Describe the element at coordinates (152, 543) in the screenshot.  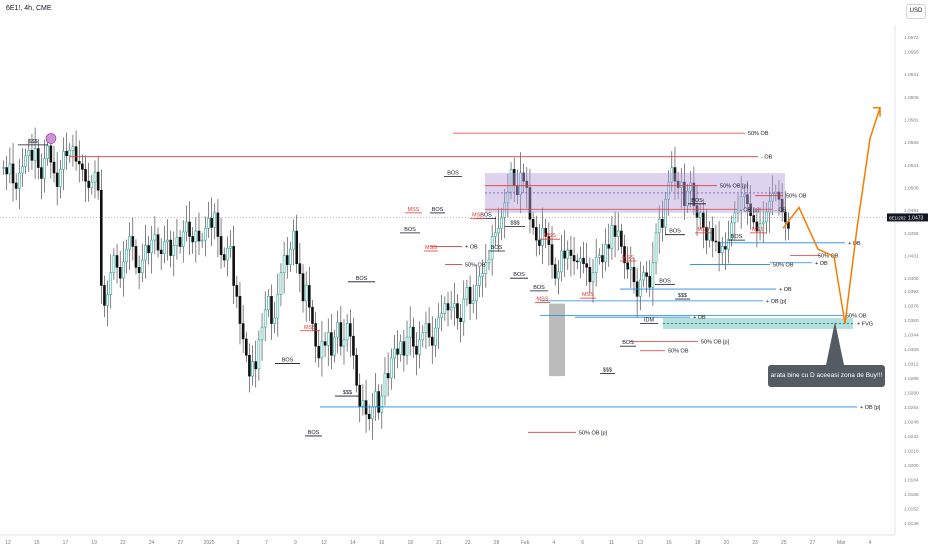
I see `time-tick: 24` at that location.